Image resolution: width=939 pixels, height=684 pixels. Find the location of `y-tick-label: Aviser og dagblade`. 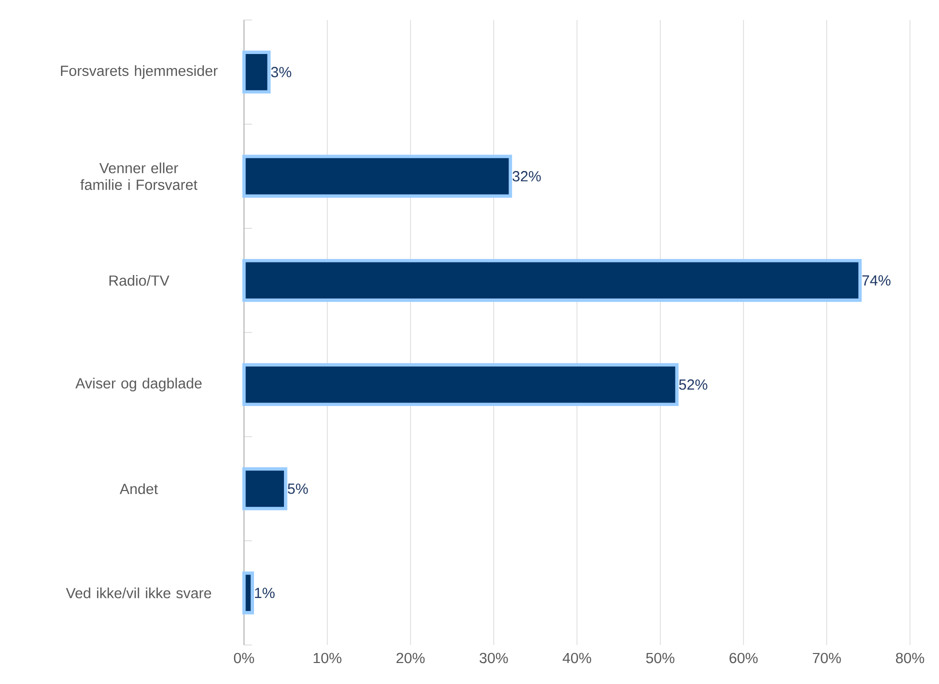

y-tick-label: Aviser og dagblade is located at coordinates (138, 385).